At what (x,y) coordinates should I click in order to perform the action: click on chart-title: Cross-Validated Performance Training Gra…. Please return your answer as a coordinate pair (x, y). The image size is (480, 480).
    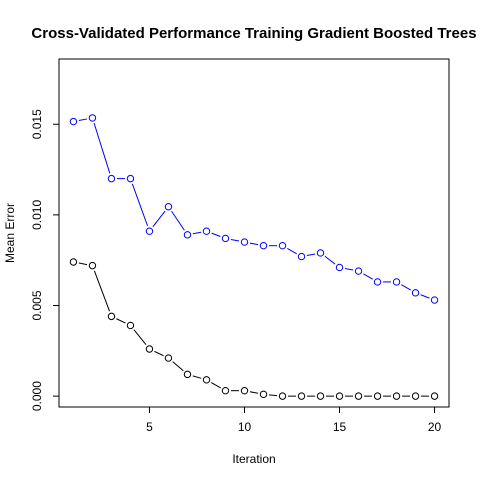
    Looking at the image, I should click on (253, 33).